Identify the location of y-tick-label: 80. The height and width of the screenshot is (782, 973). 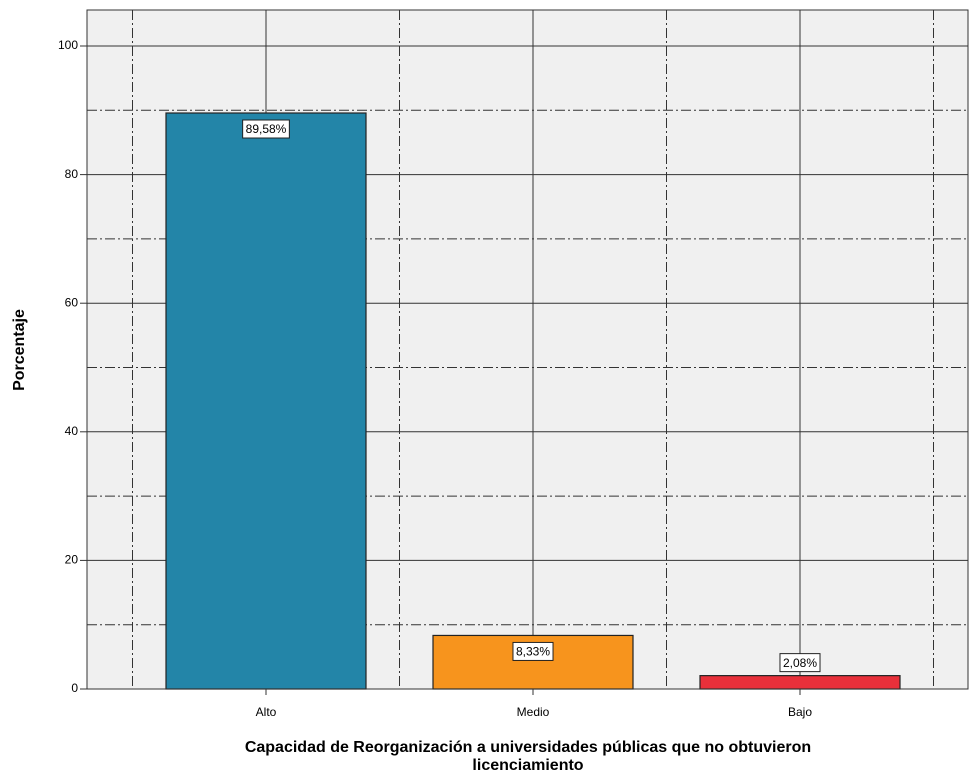
(72, 174).